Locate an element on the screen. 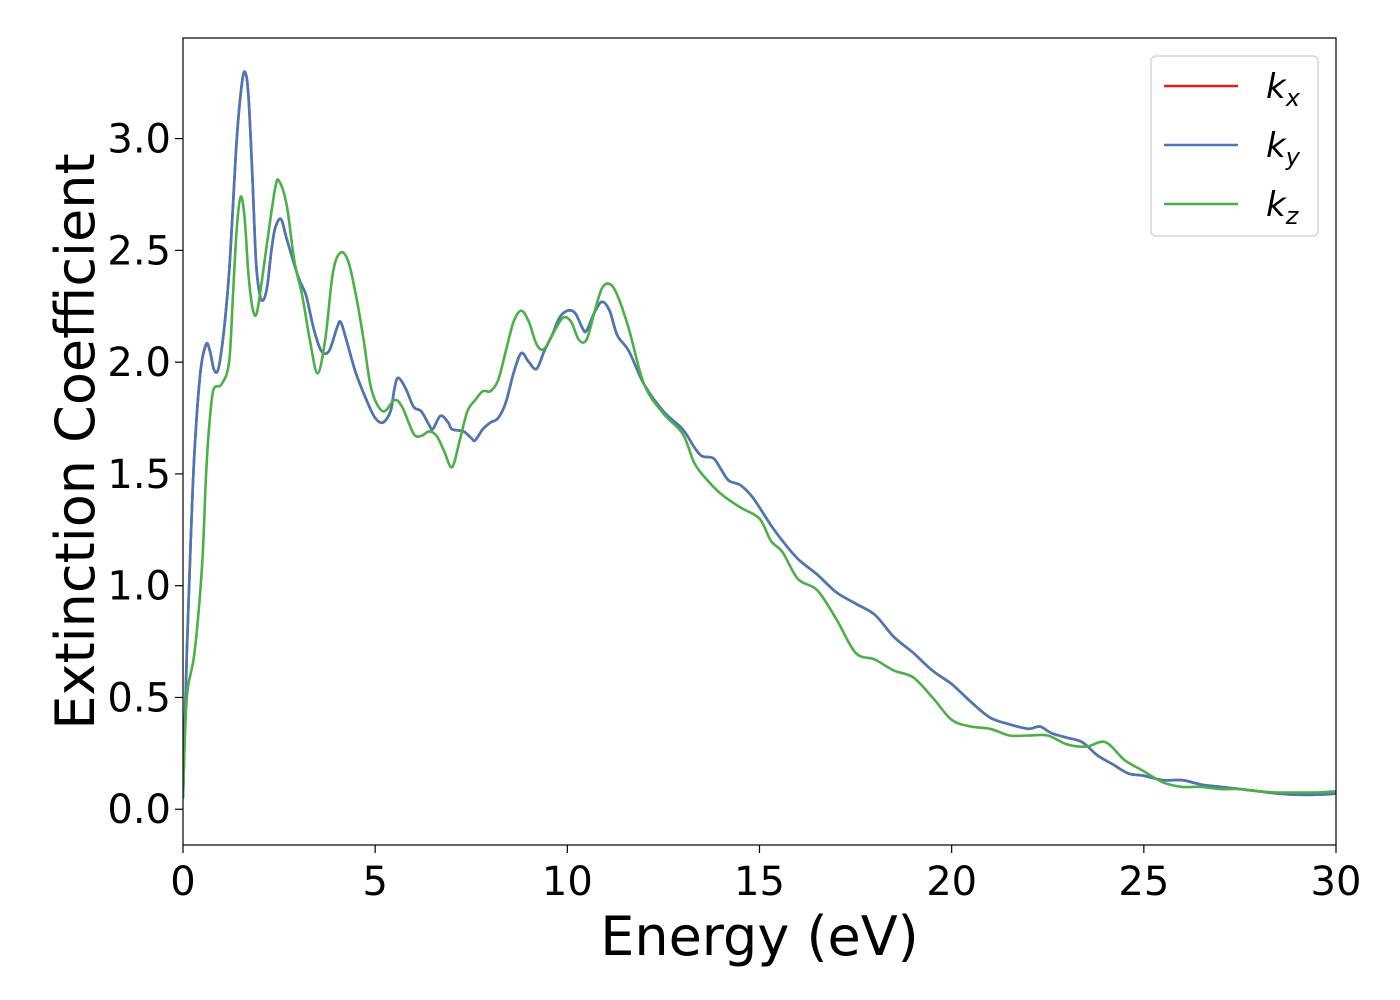 This screenshot has height=1000, width=1400. legend-label-sub: y is located at coordinates (1293, 157).